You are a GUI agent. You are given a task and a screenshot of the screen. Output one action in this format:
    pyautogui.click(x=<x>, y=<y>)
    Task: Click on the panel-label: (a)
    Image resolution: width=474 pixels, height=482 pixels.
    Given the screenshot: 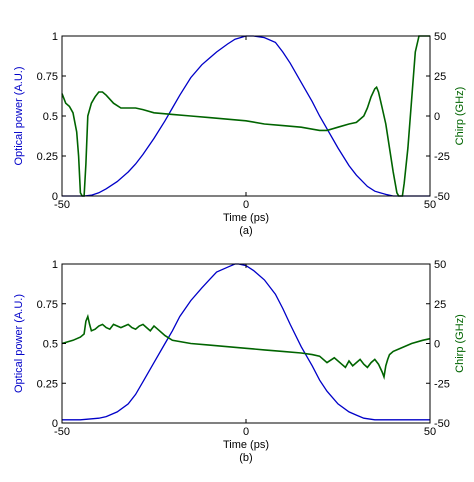 What is the action you would take?
    pyautogui.click(x=245, y=231)
    